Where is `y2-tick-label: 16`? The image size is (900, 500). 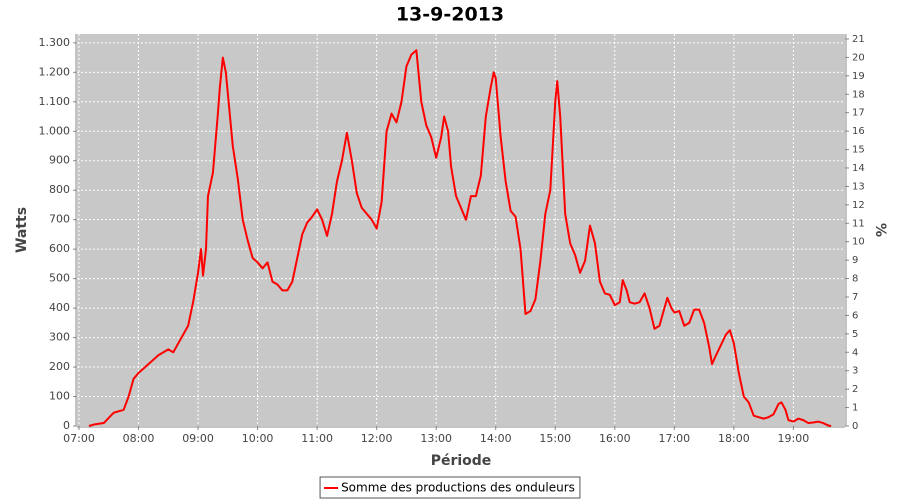
y2-tick-label: 16 is located at coordinates (858, 131).